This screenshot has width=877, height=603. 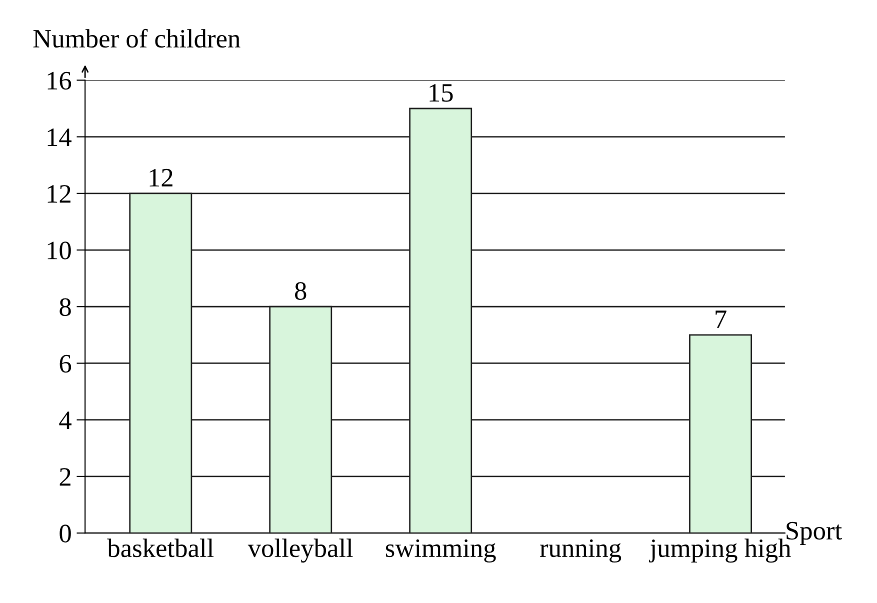 I want to click on y-tick-label: 4, so click(x=65, y=420).